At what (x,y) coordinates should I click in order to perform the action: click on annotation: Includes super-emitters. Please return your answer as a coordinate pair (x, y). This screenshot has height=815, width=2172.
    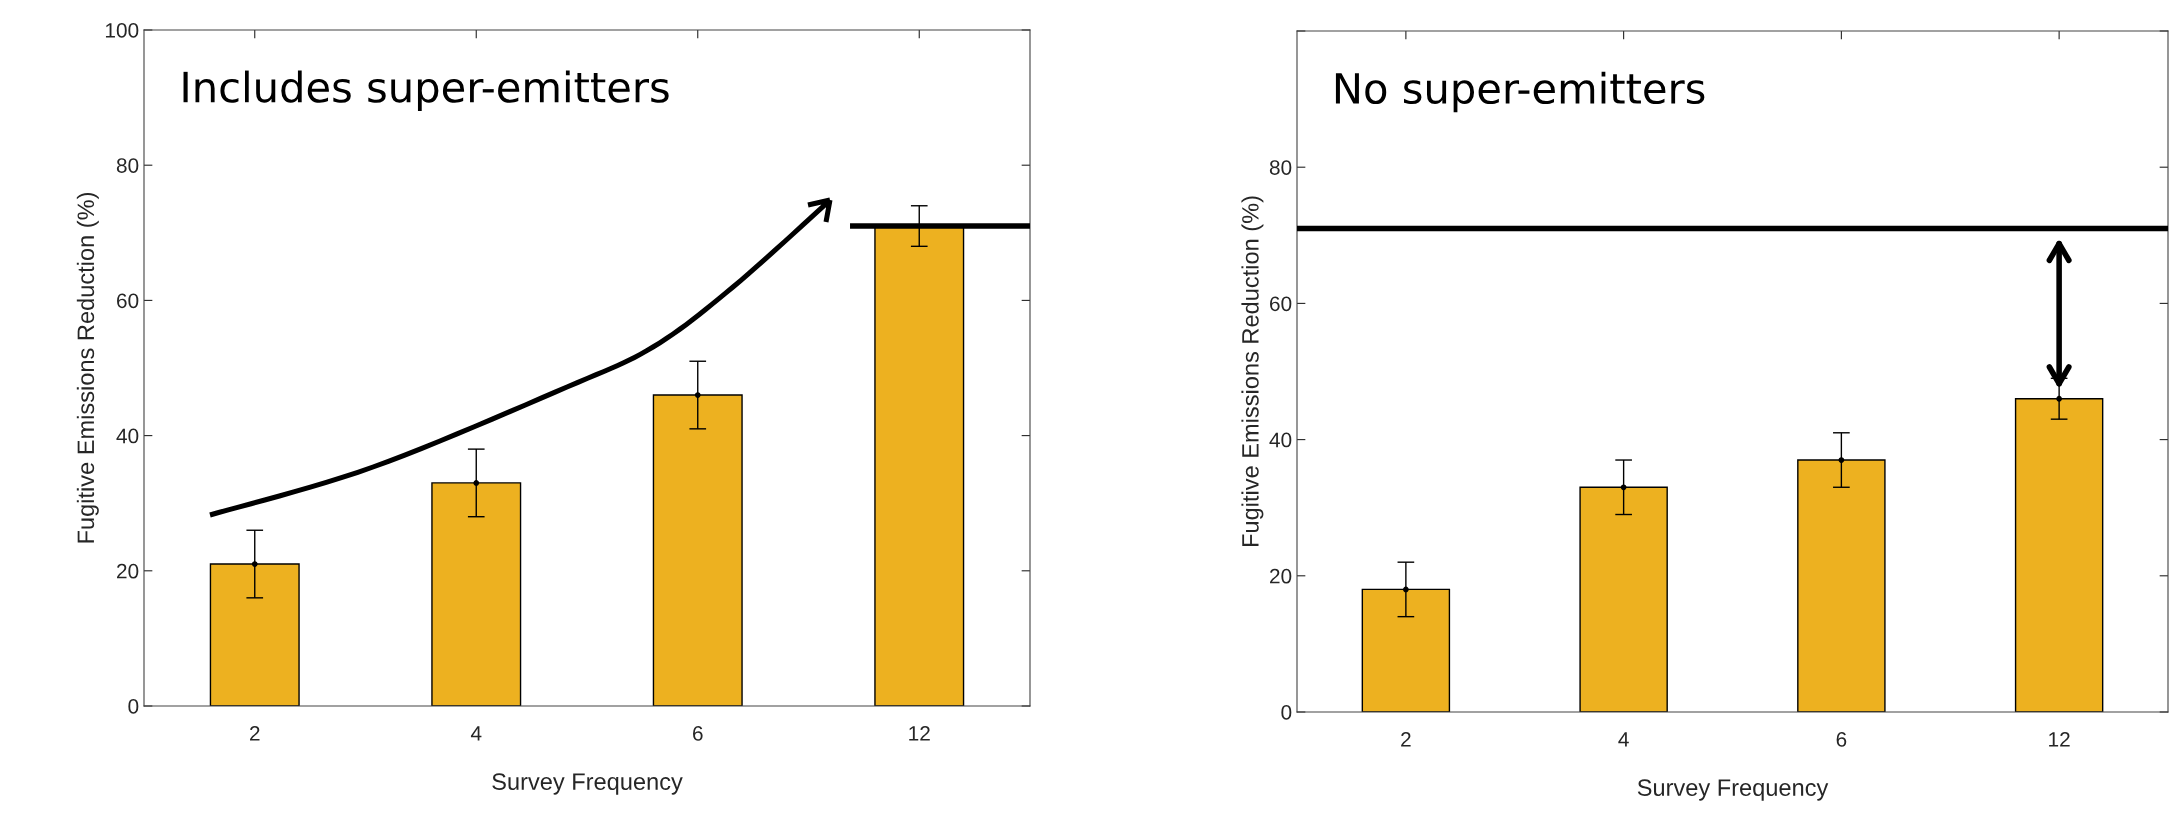
    Looking at the image, I should click on (426, 90).